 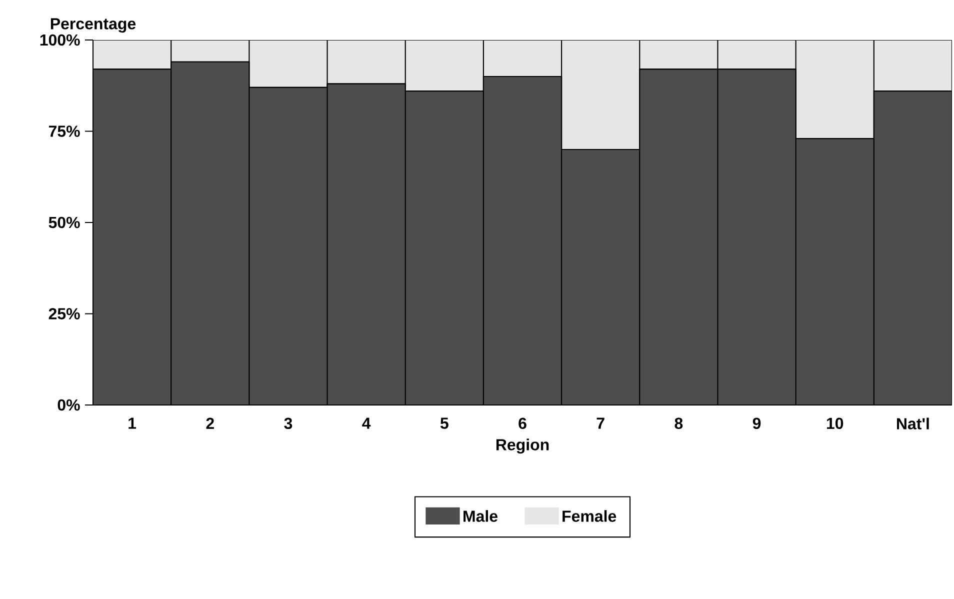 I want to click on x-tick-label: 7, so click(x=600, y=423).